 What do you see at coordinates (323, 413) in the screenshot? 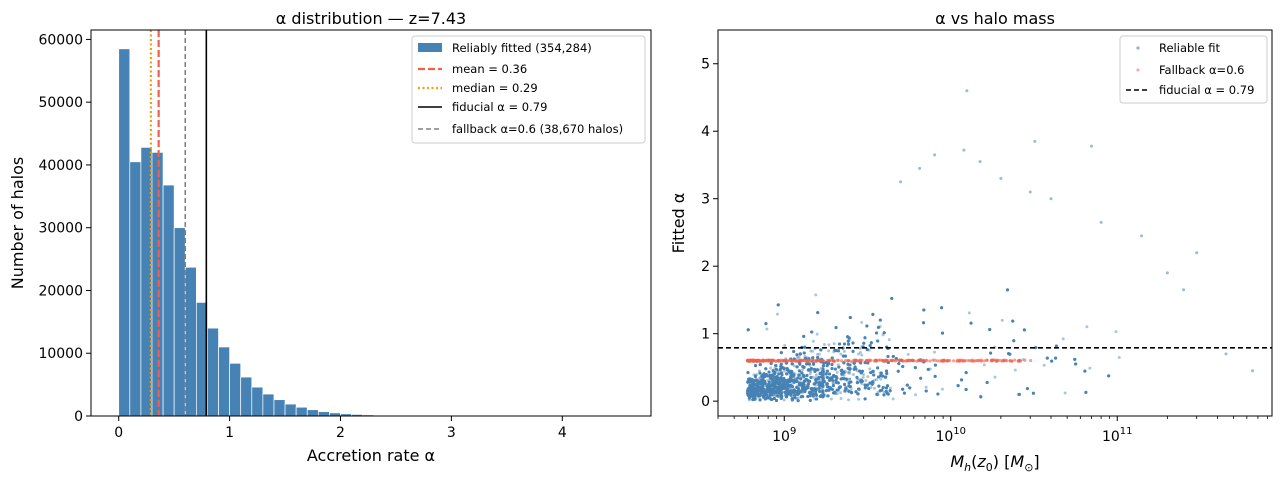
I see `histogram-bar` at bounding box center [323, 413].